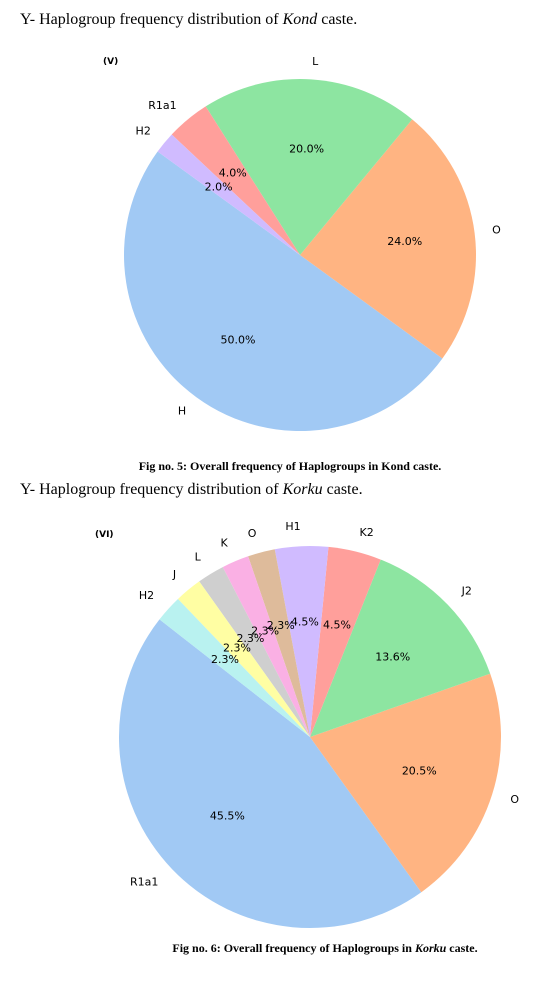  What do you see at coordinates (110, 62) in the screenshot?
I see `panel-label: (V)` at bounding box center [110, 62].